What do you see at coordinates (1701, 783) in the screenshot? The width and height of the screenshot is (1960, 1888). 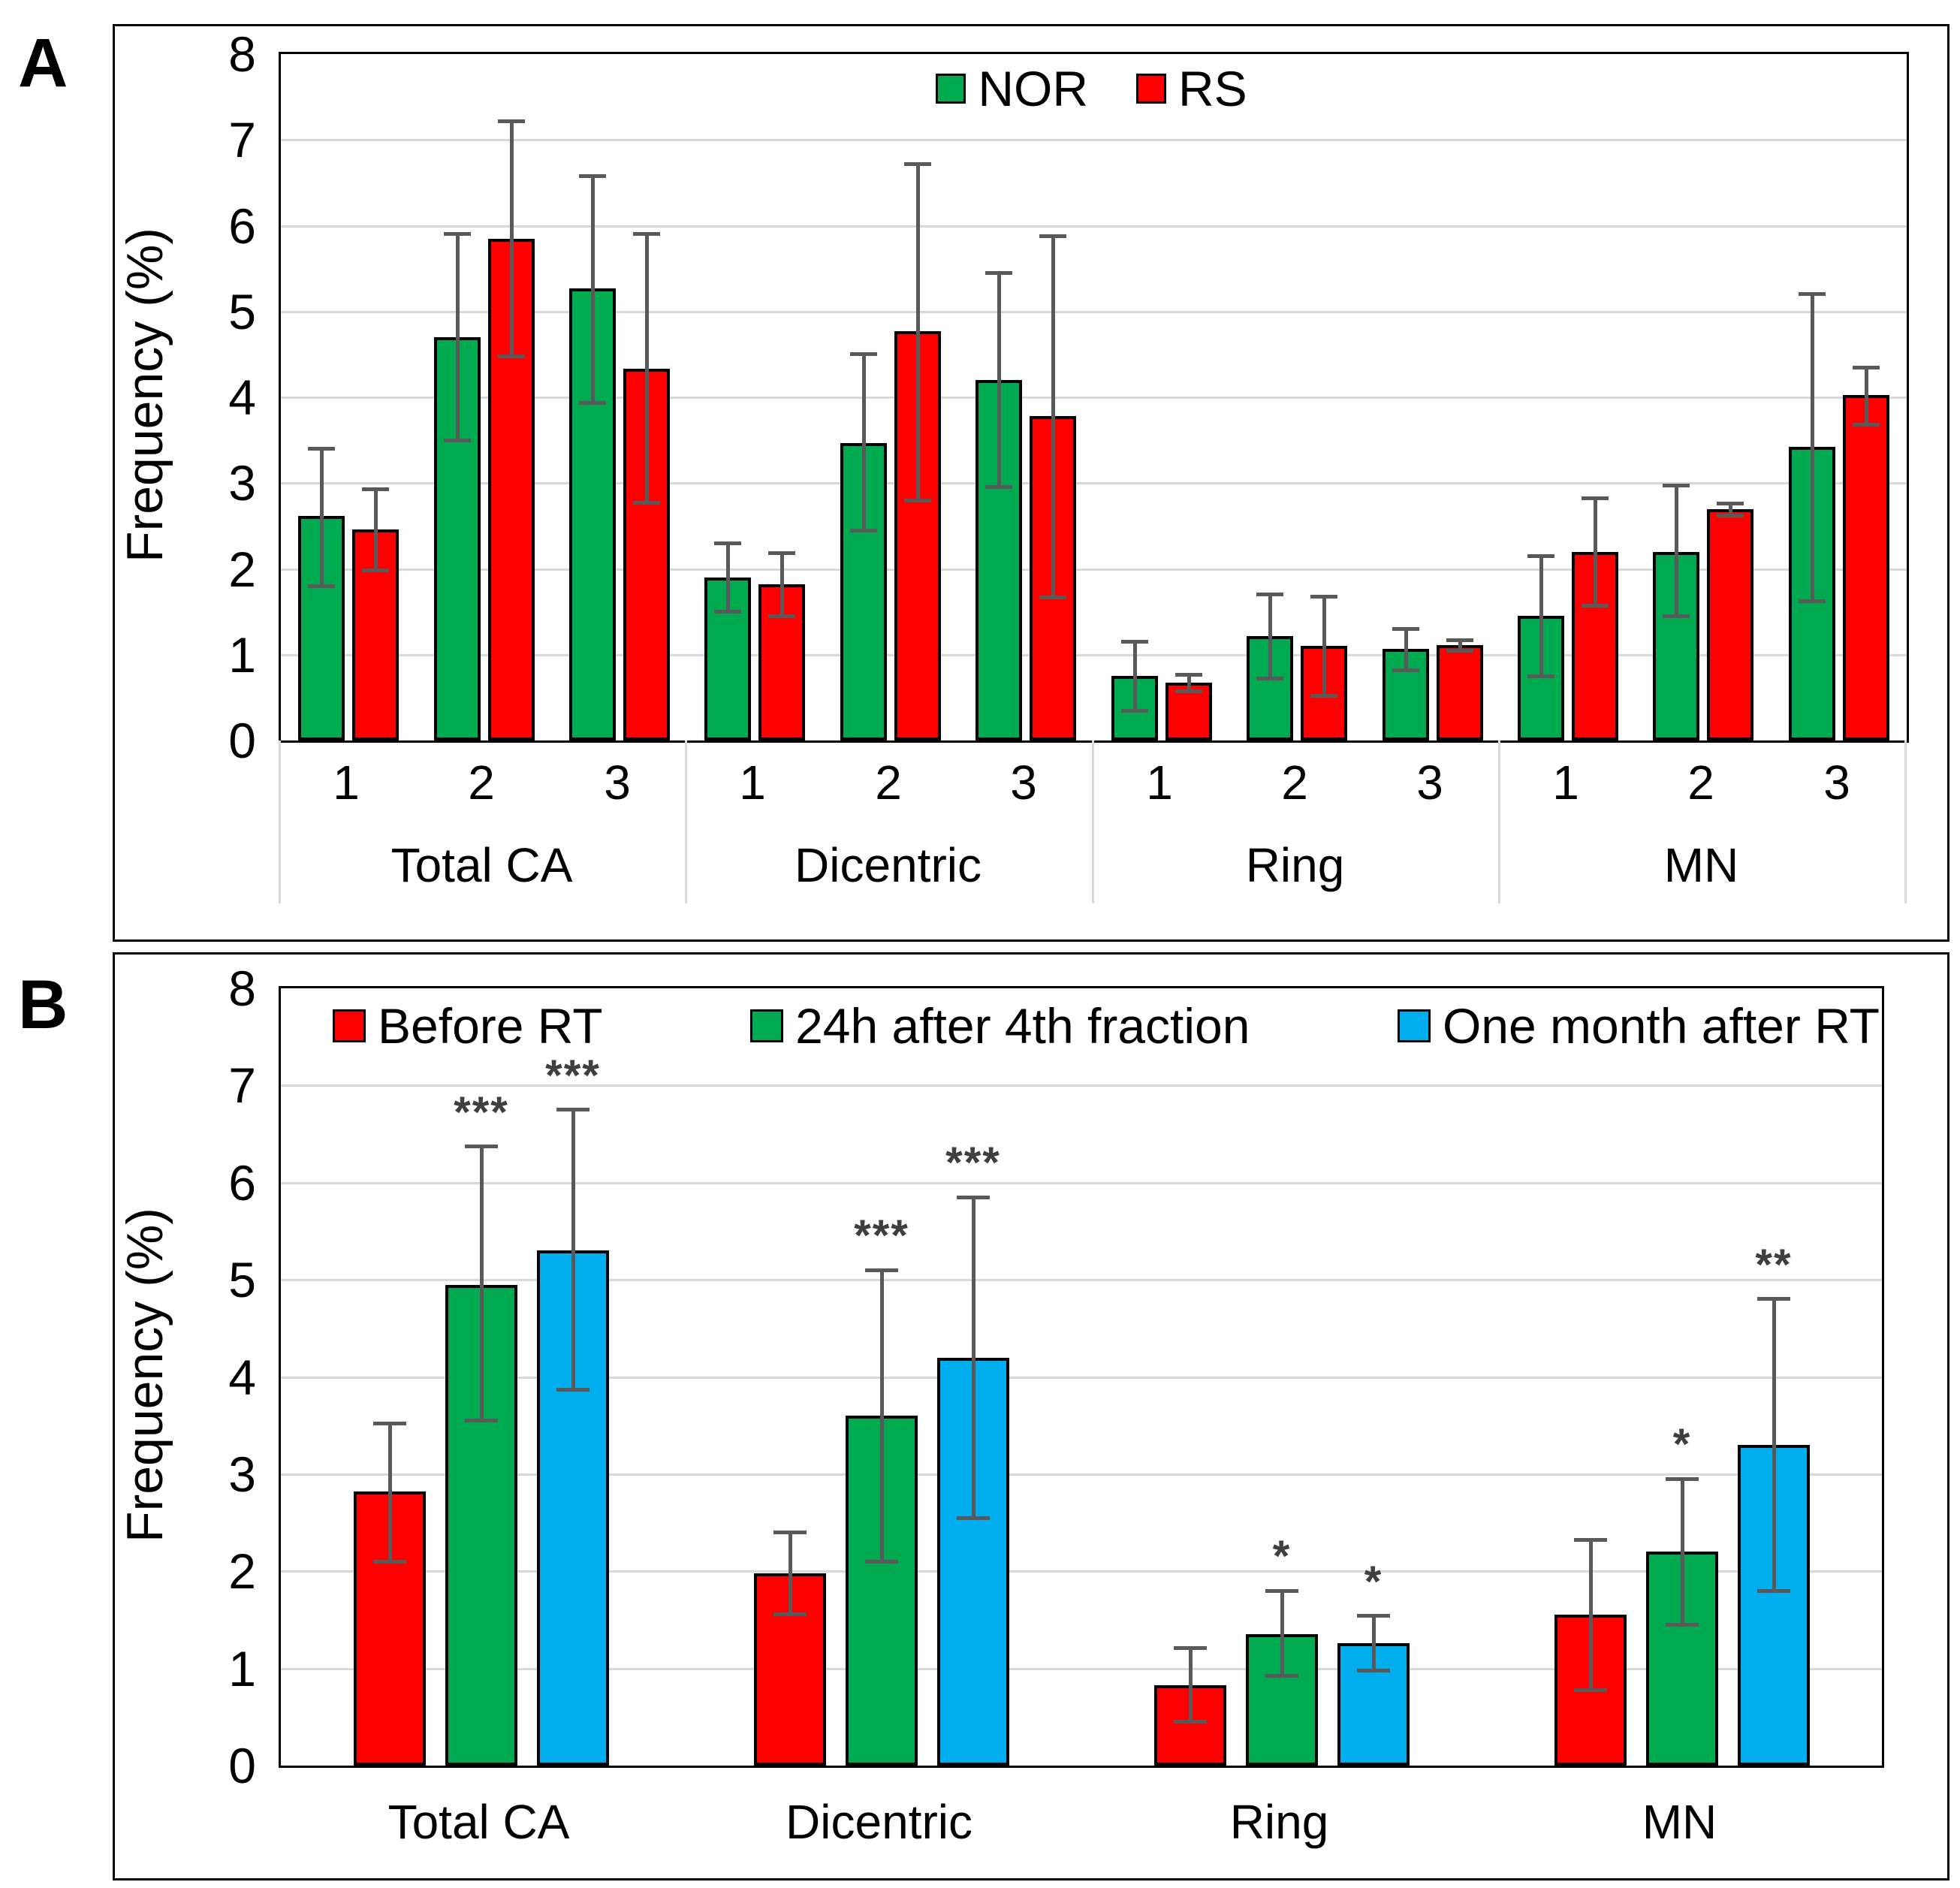 I see `subgroup-label-mn-2: 2` at bounding box center [1701, 783].